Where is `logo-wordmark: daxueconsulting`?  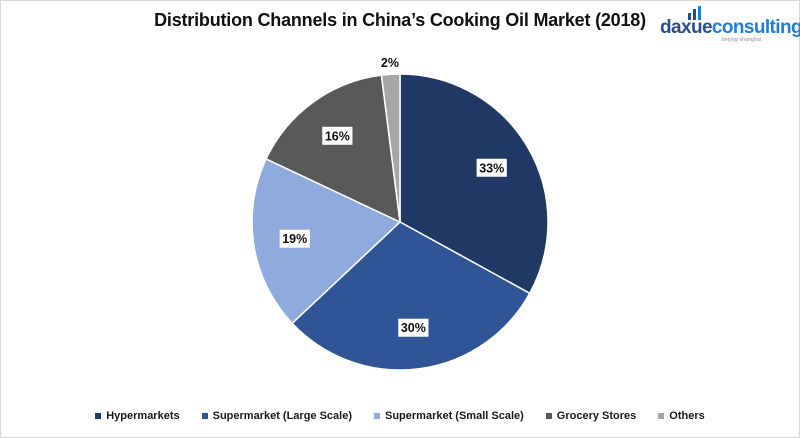
logo-wordmark: daxueconsulting is located at coordinates (730, 28).